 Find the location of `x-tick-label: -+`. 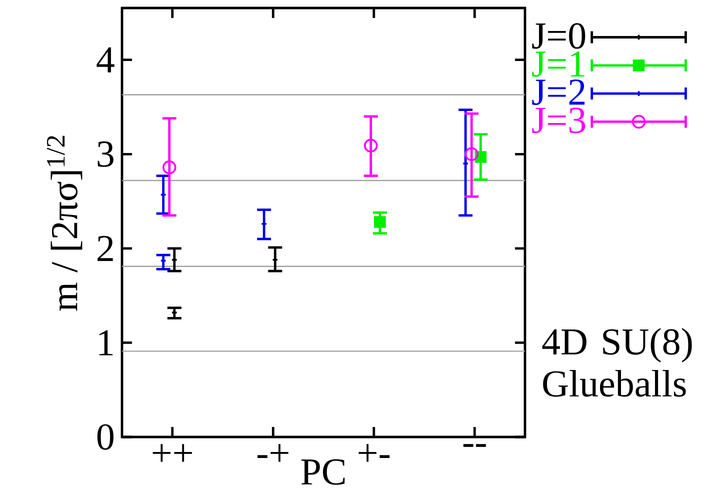

x-tick-label: -+ is located at coordinates (272, 453).